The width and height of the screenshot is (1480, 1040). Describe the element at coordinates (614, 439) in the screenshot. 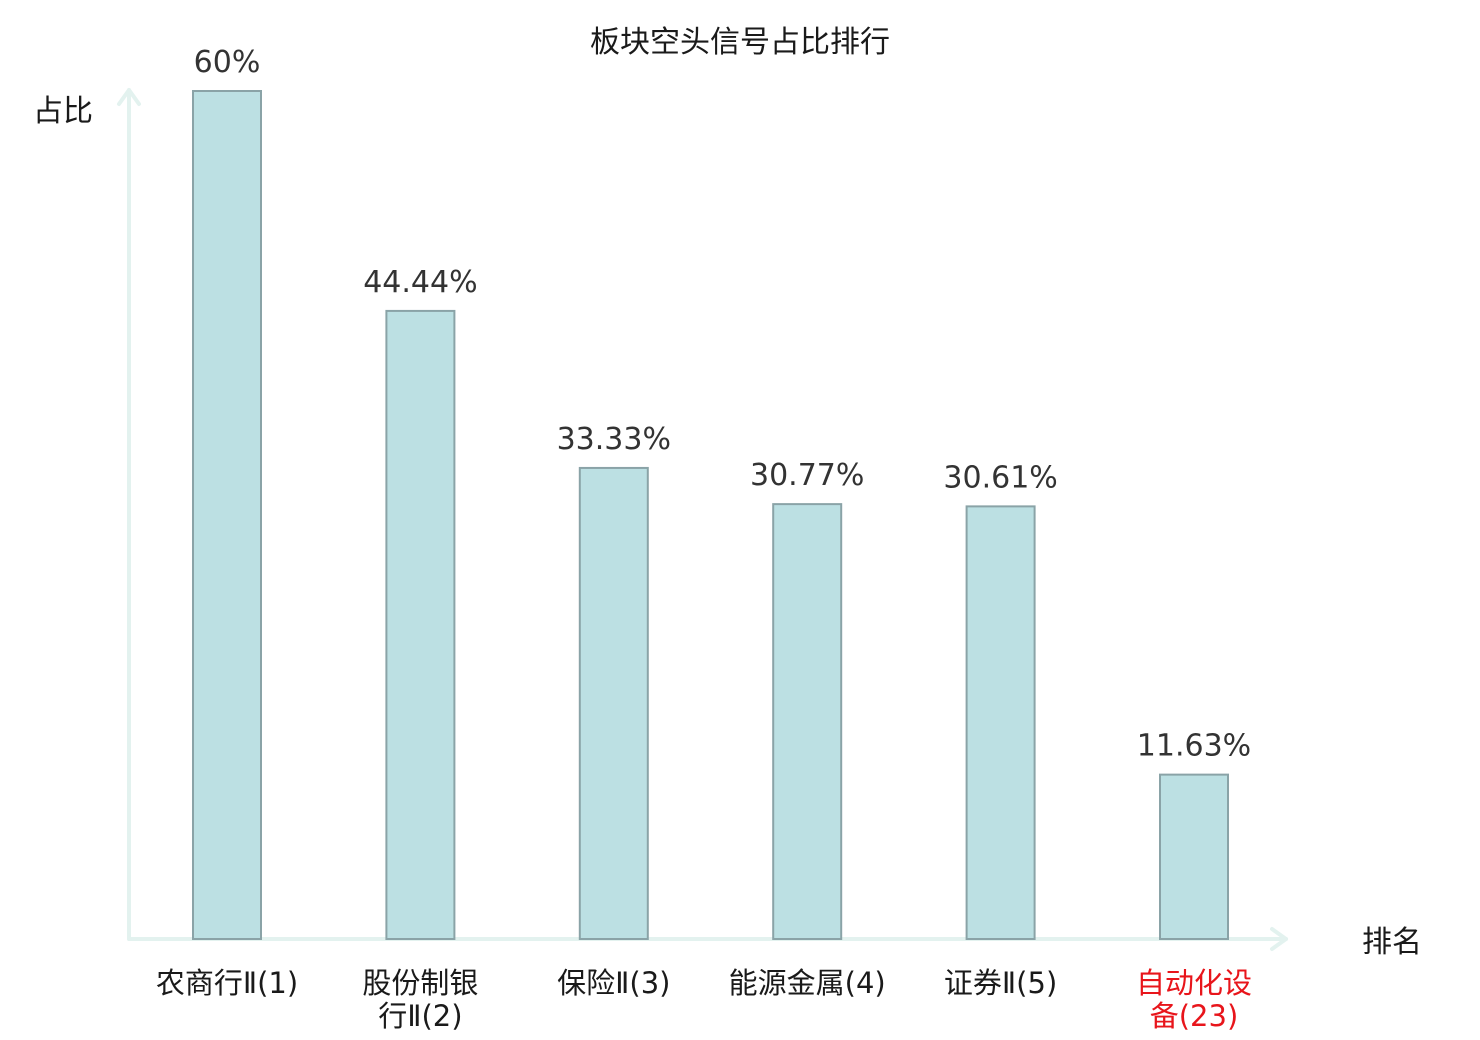

I see `data-label: 33.33%` at that location.